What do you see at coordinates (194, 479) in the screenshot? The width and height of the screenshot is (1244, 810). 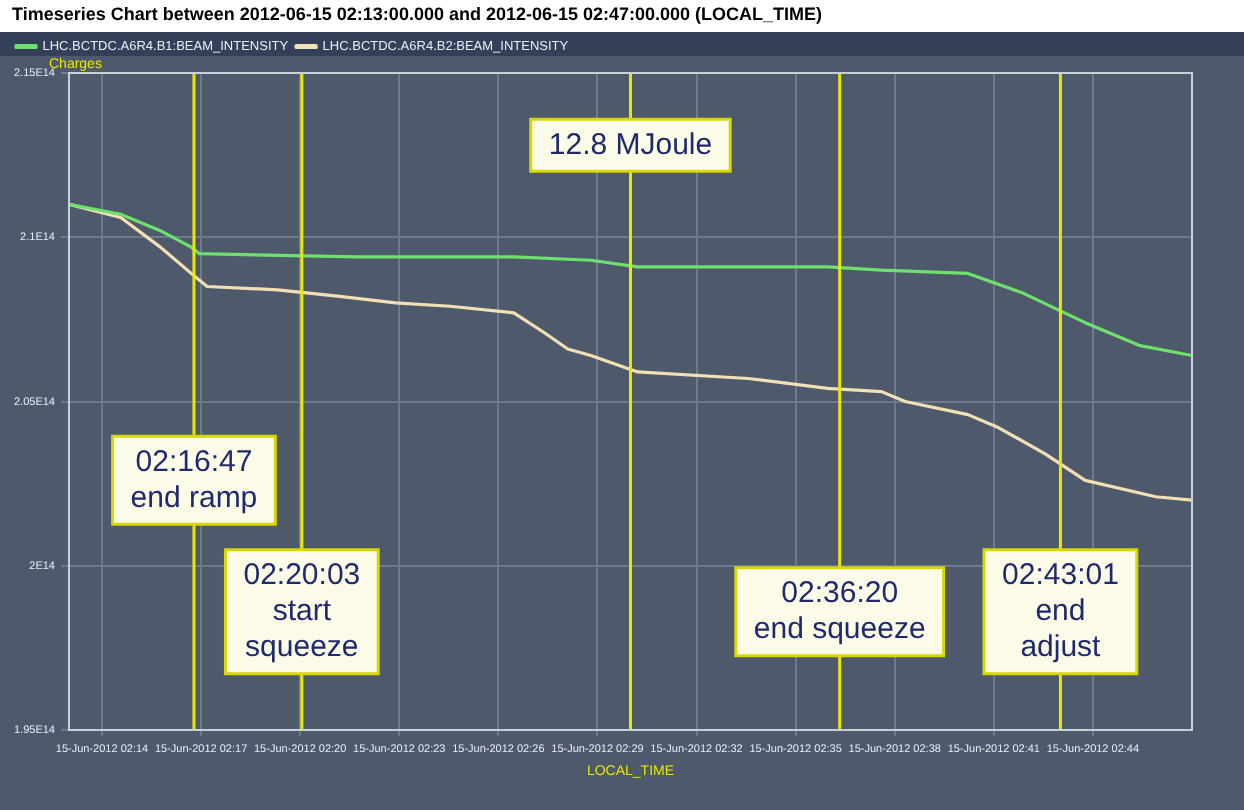 I see `ref-line-label: 02:16:47 end ramp` at bounding box center [194, 479].